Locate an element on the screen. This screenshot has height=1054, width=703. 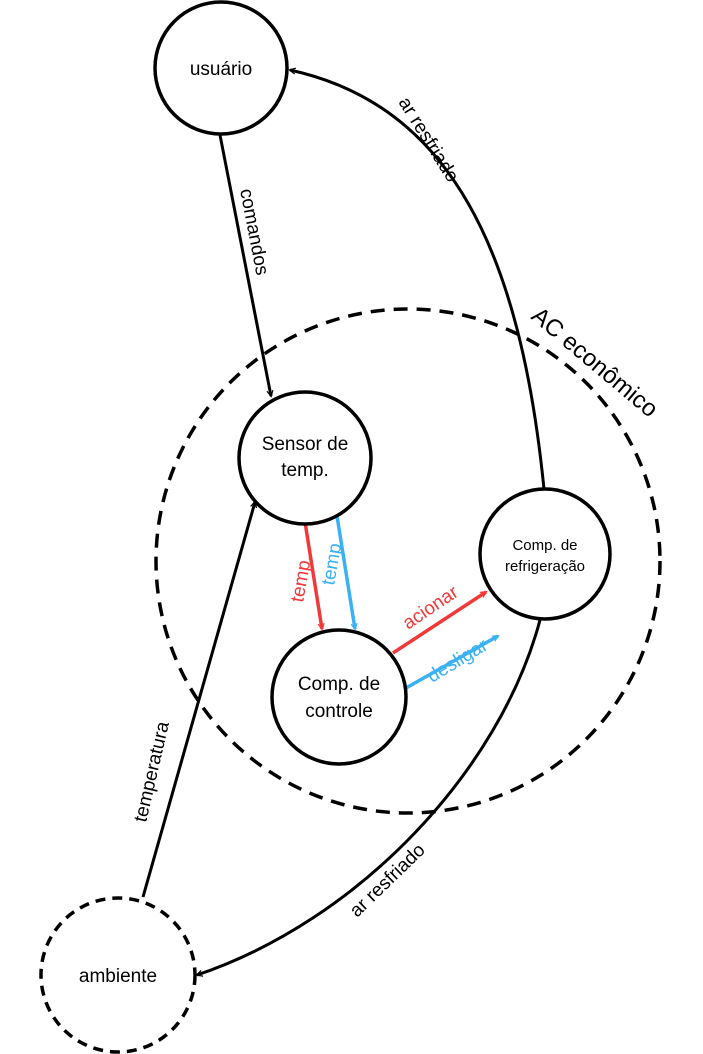
node-usuario-label: usuário is located at coordinates (221, 69).